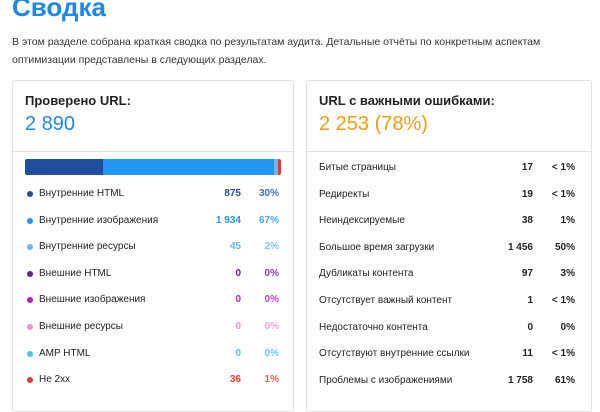 This screenshot has width=600, height=412. Describe the element at coordinates (65, 353) in the screenshot. I see `item-name: AMP HTML` at that location.